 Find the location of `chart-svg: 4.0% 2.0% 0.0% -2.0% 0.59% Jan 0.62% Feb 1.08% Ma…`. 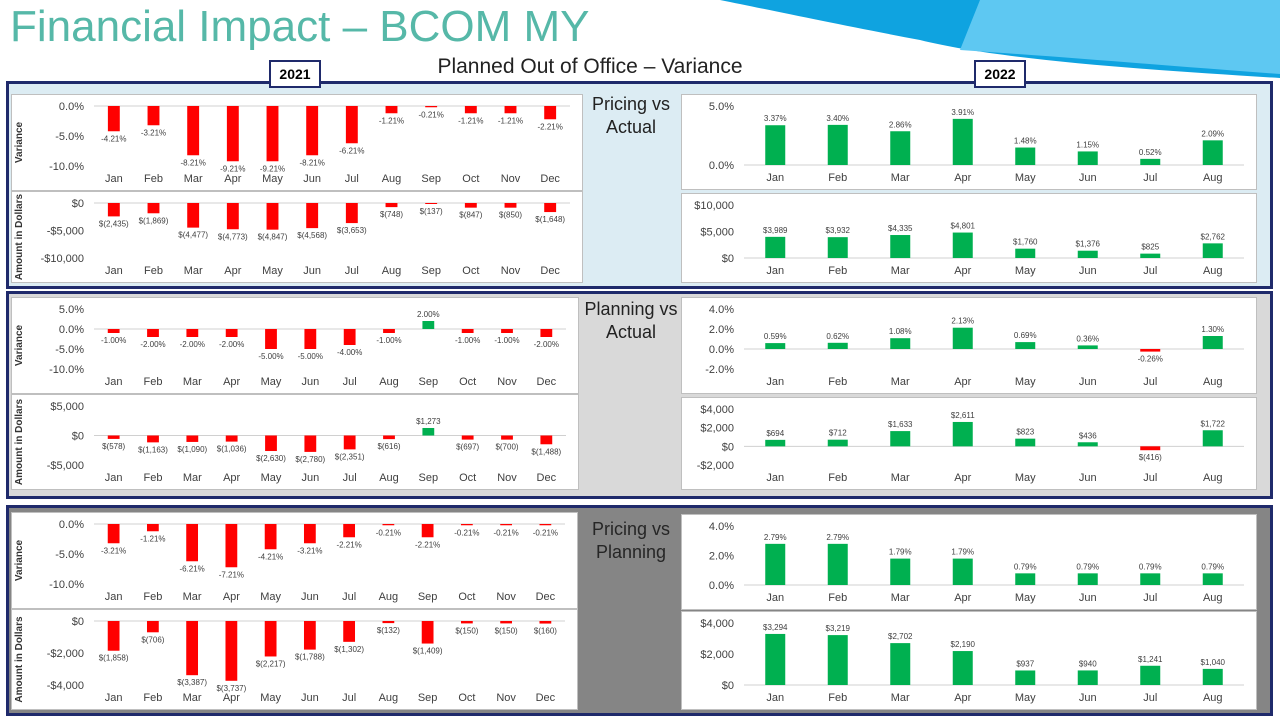

chart-svg: 4.0% 2.0% 0.0% -2.0% 0.59% Jan 0.62% Feb 1.08% Ma… is located at coordinates (974, 346).